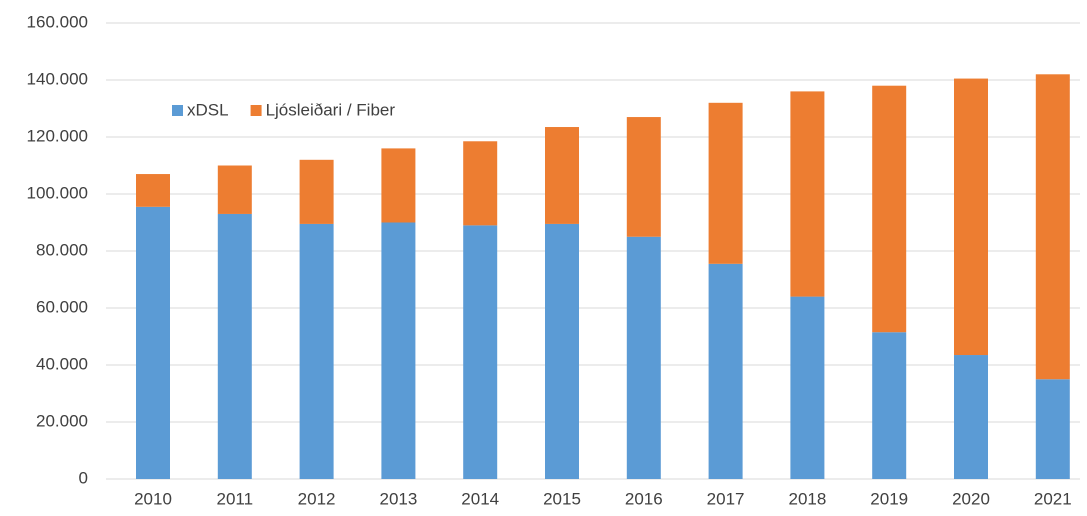 The image size is (1087, 516). What do you see at coordinates (562, 498) in the screenshot?
I see `x-tick-label: 2015` at bounding box center [562, 498].